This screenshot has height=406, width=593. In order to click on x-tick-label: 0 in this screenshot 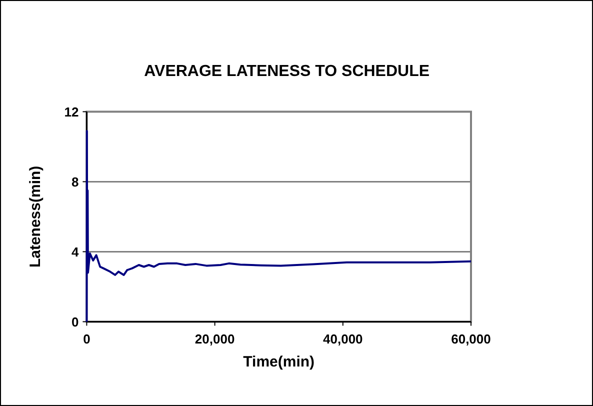, I will do `click(86, 339)`.